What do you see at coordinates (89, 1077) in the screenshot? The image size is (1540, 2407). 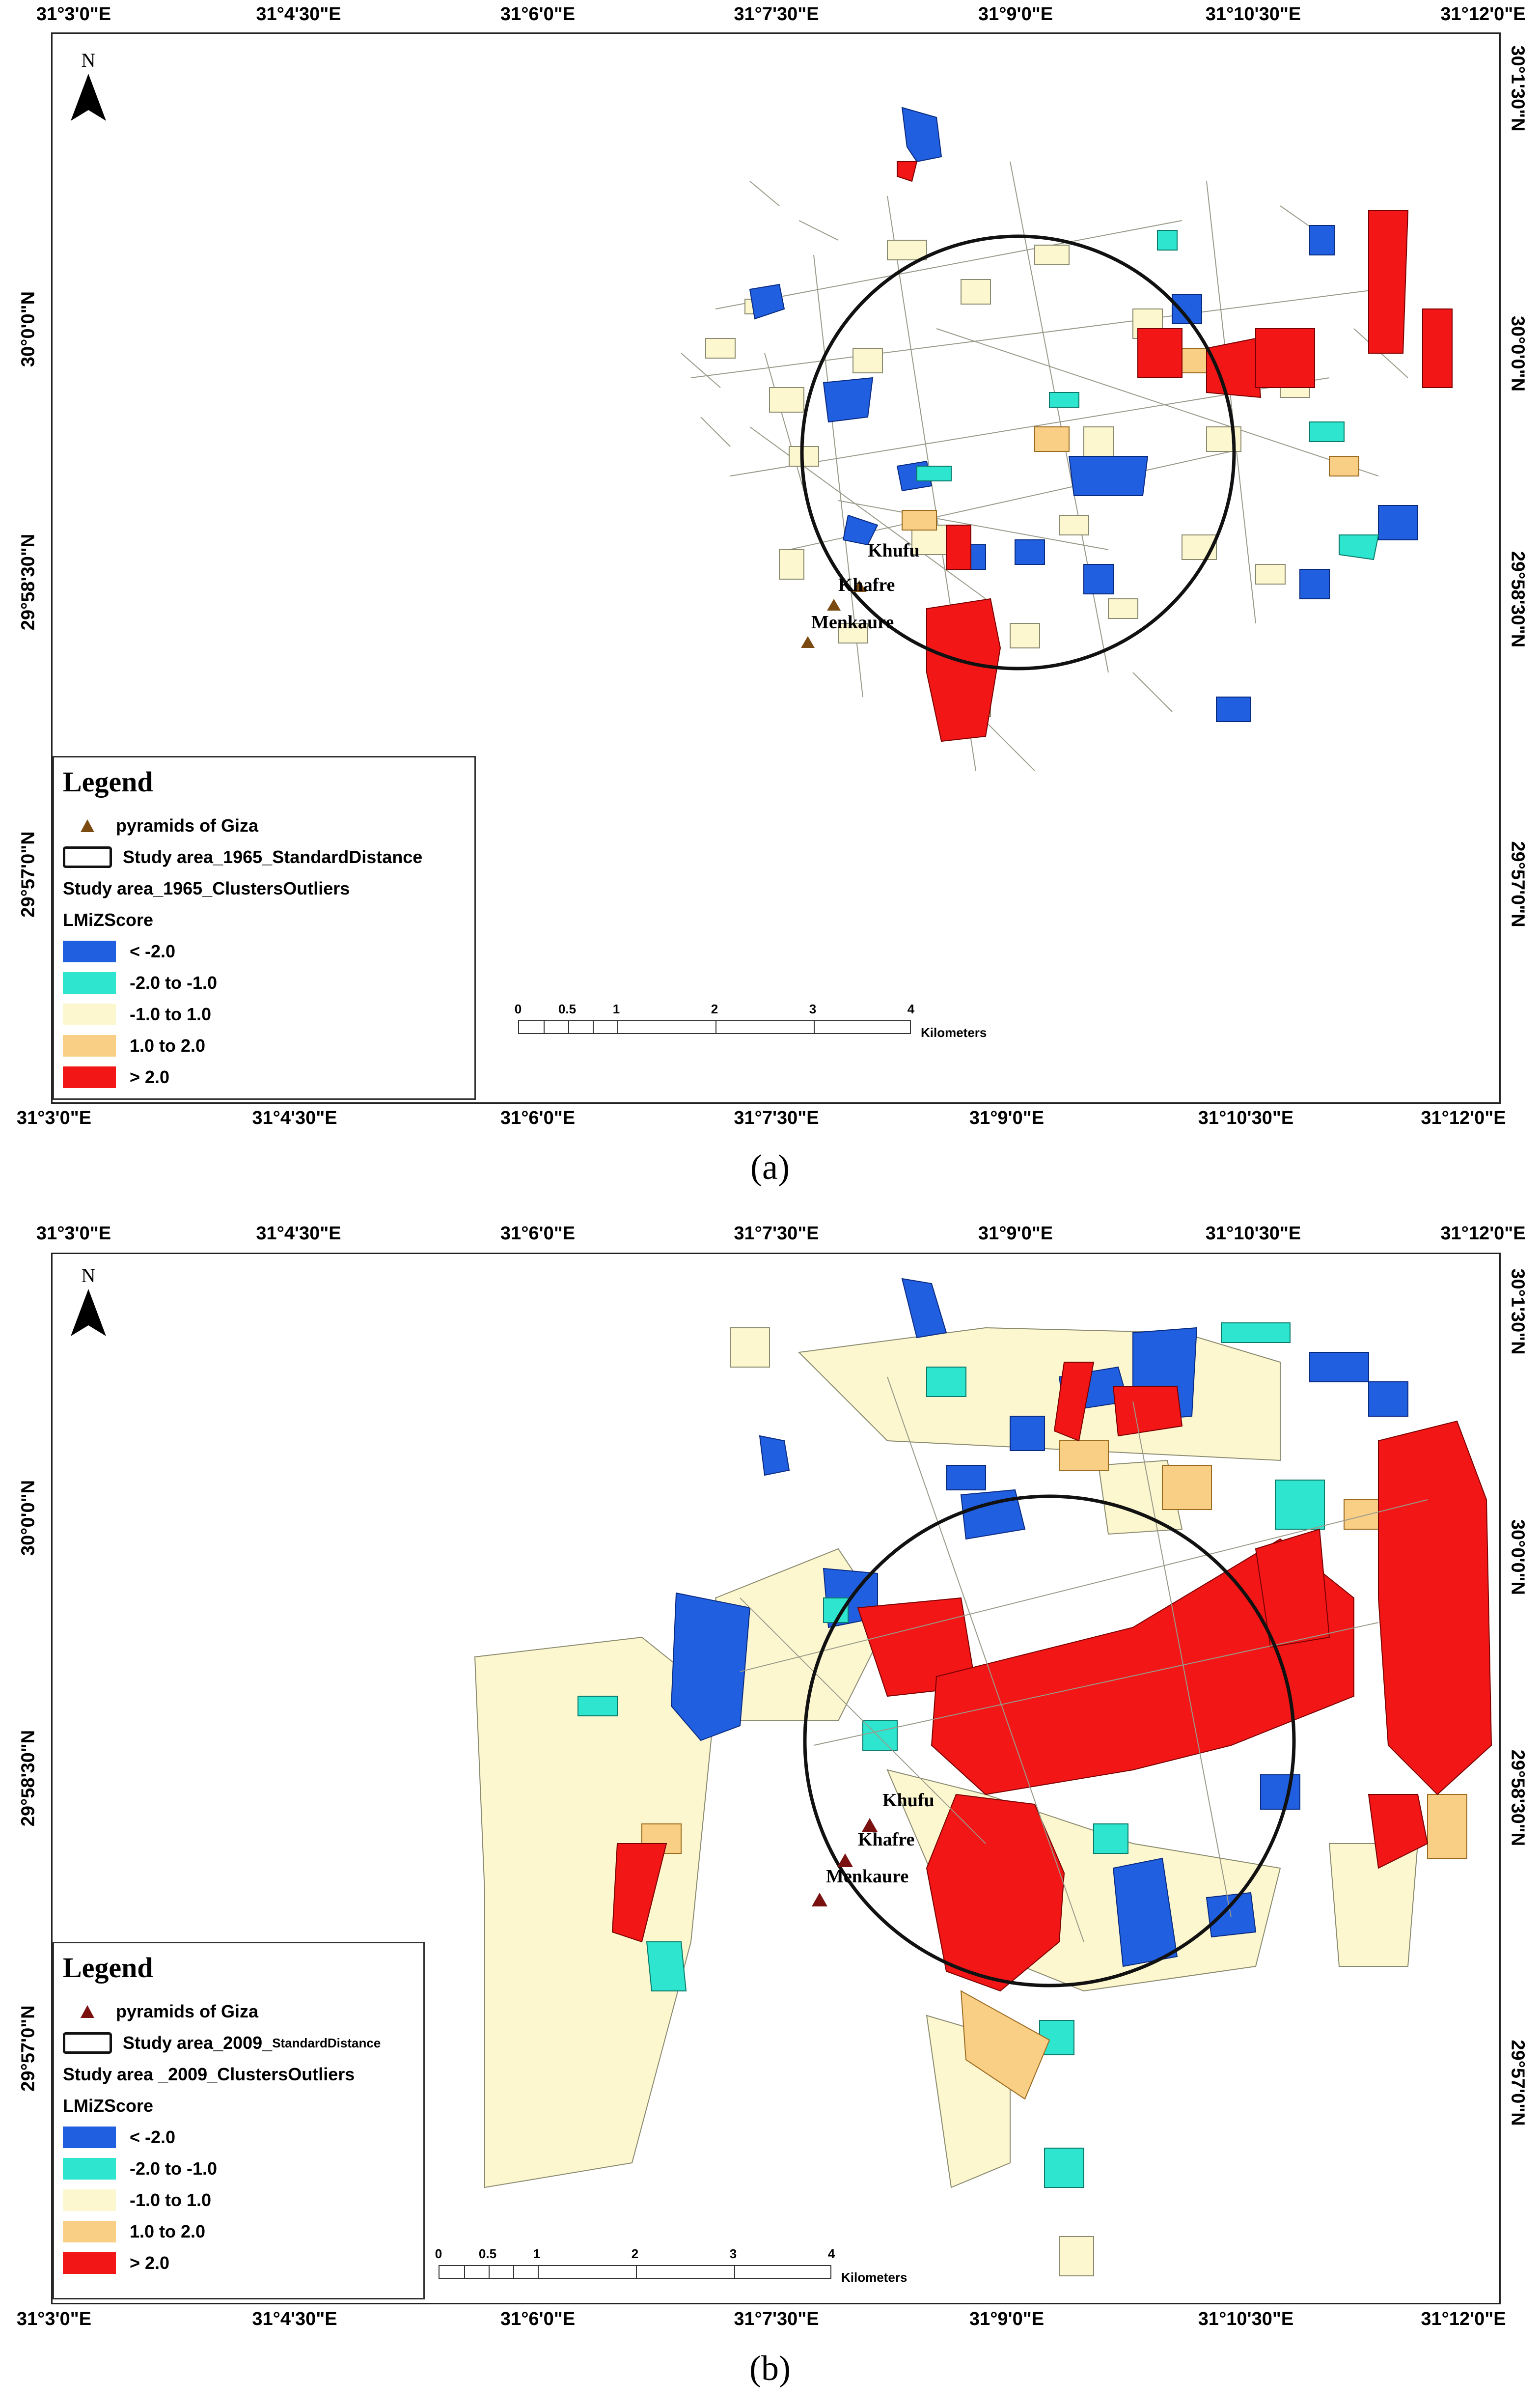 I see `swatch-high` at bounding box center [89, 1077].